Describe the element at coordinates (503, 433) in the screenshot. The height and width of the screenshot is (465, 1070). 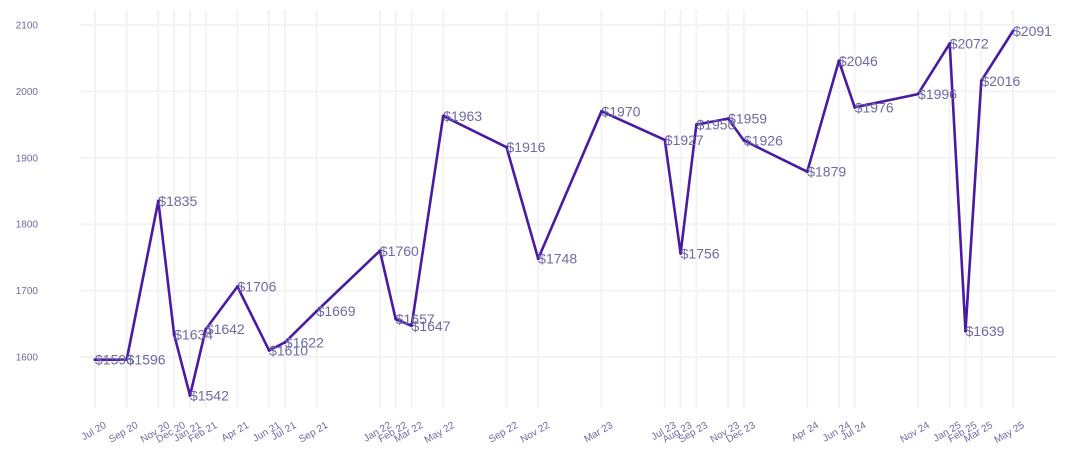
I see `x-tick-label: Sep 22` at that location.